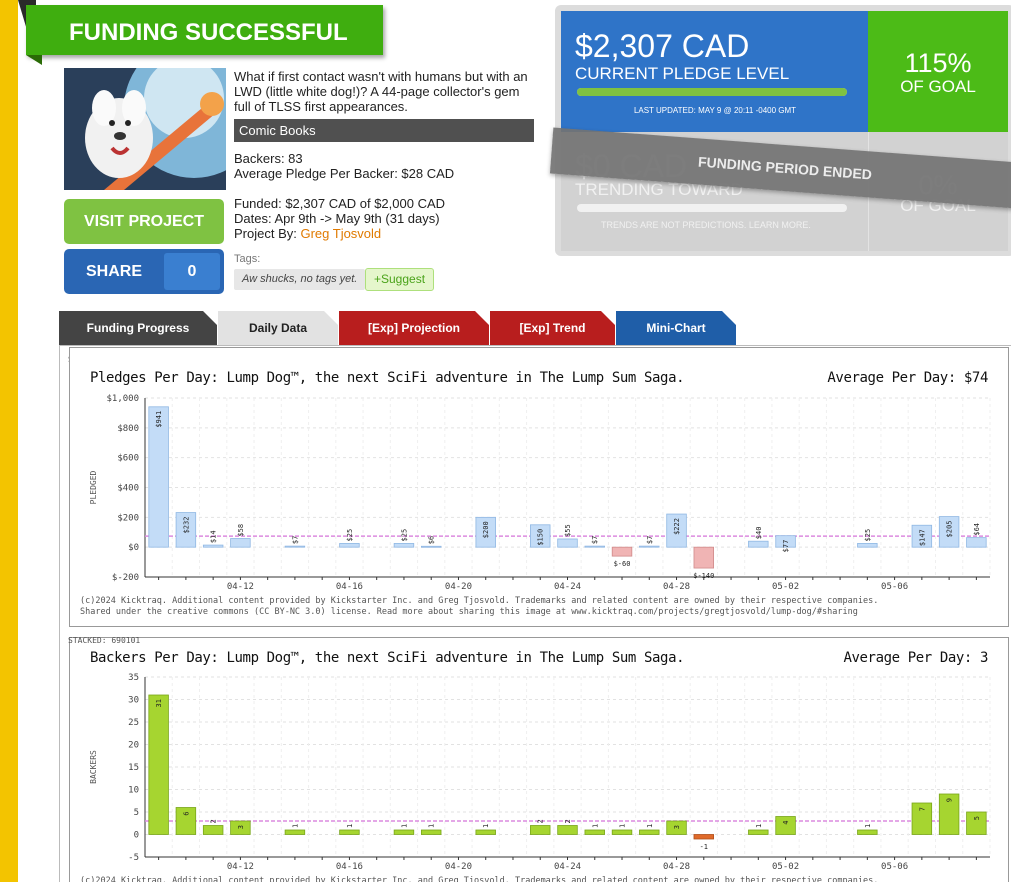 The height and width of the screenshot is (882, 1011). What do you see at coordinates (300, 279) in the screenshot?
I see `no-tags-placeholder: Aw shucks, no tags yet.` at bounding box center [300, 279].